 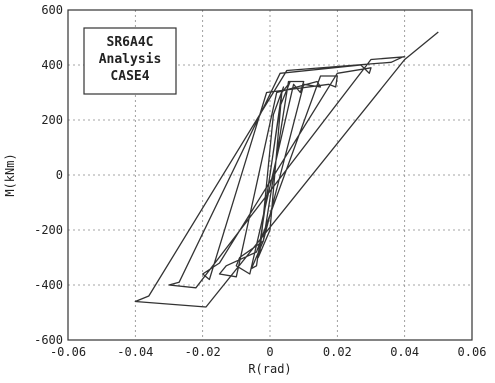 I want to click on x-tick-labels: -0.06 -0.04 -0.02 0 0.02 0.04 0.06, so click(x=268, y=352).